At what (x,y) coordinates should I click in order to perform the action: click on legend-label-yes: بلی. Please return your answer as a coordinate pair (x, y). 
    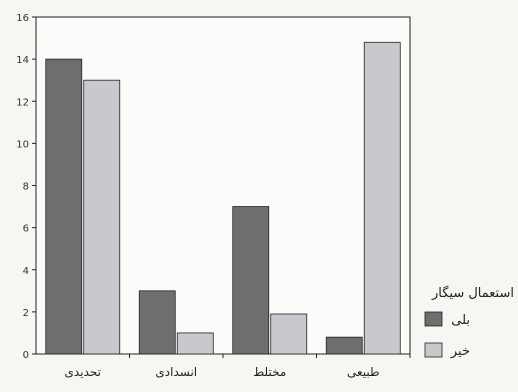
    Looking at the image, I should click on (460, 320).